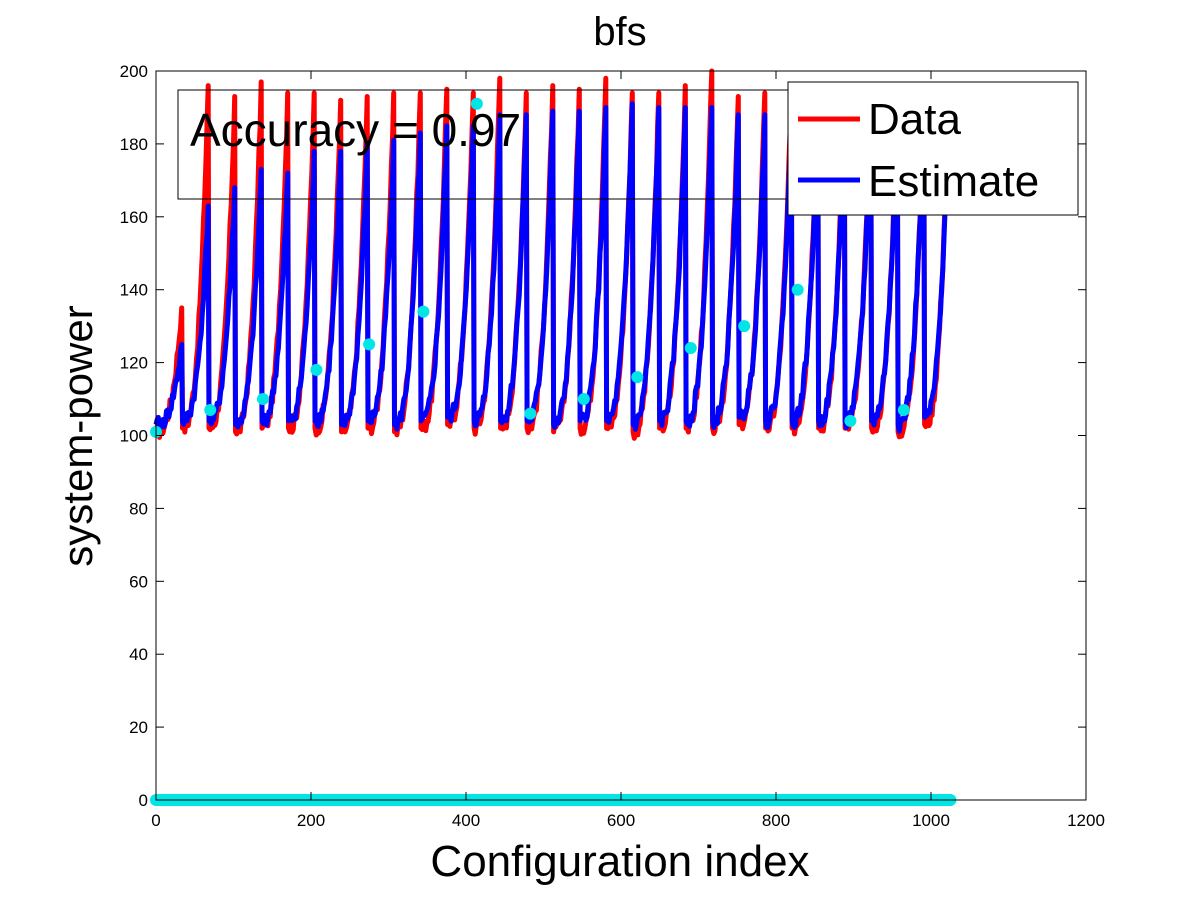  What do you see at coordinates (776, 820) in the screenshot?
I see `x-tick-label: 800` at bounding box center [776, 820].